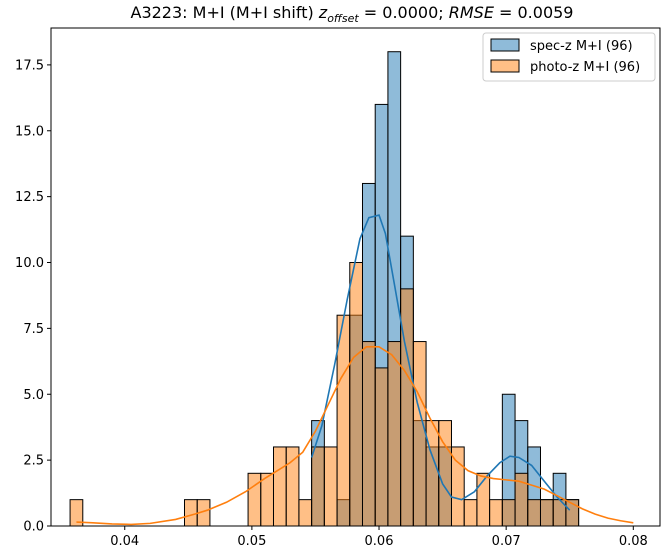  I want to click on legend-swatch-photo-z, so click(505, 66).